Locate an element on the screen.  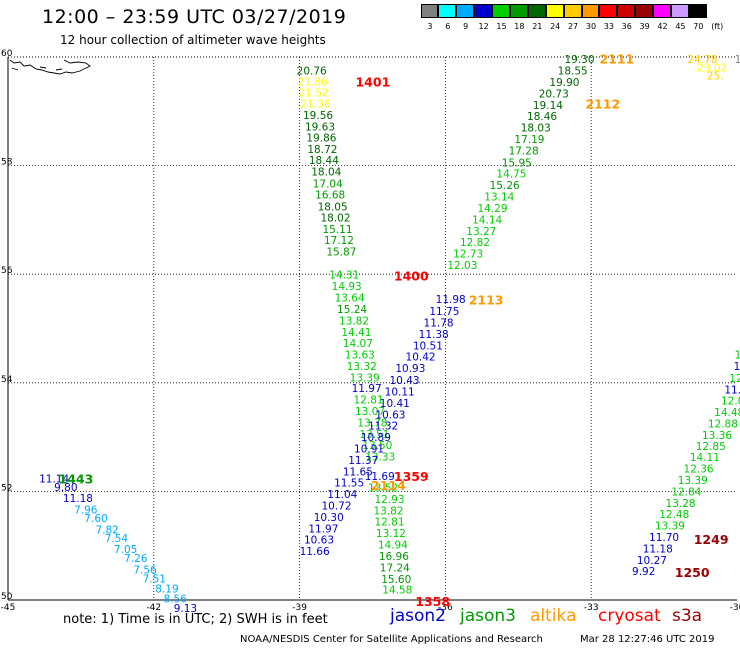
pass-time-label: 2111 is located at coordinates (616, 59).